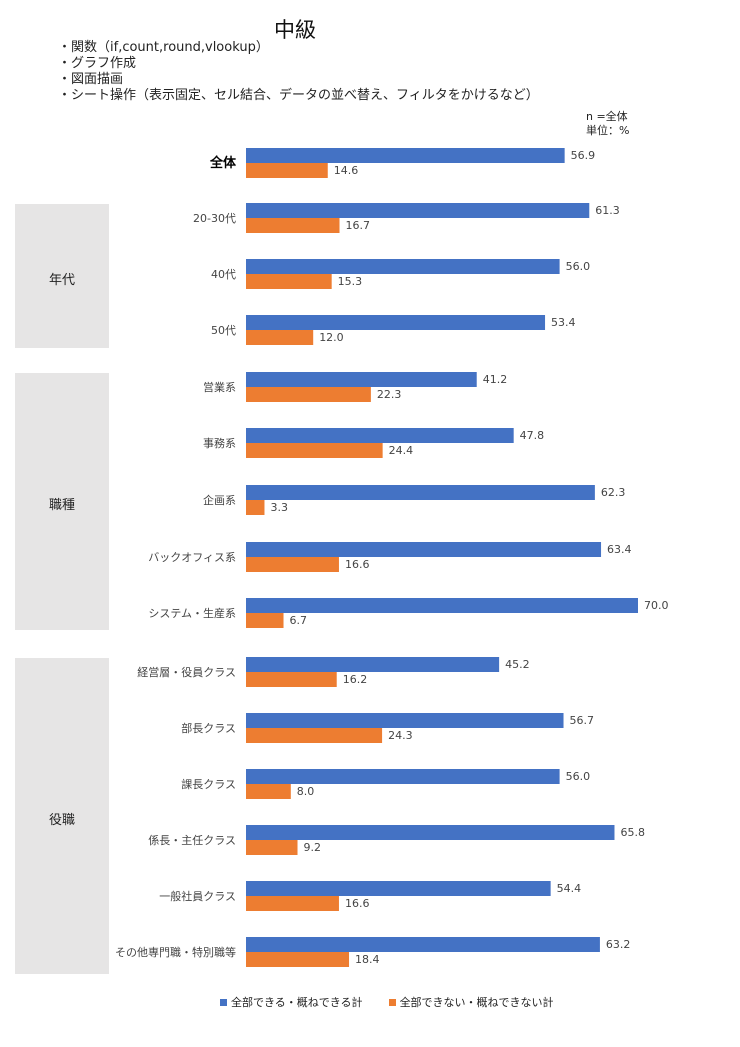 The height and width of the screenshot is (1047, 740). I want to click on group-box-job-type, so click(62, 501).